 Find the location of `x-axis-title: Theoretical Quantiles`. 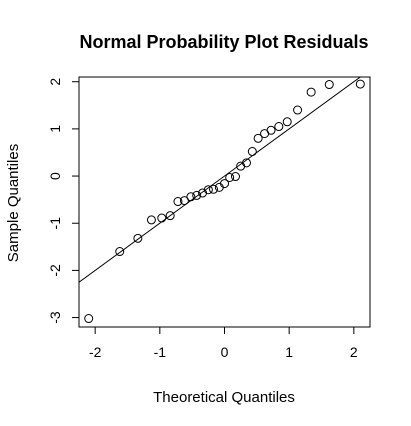

x-axis-title: Theoretical Quantiles is located at coordinates (224, 397).